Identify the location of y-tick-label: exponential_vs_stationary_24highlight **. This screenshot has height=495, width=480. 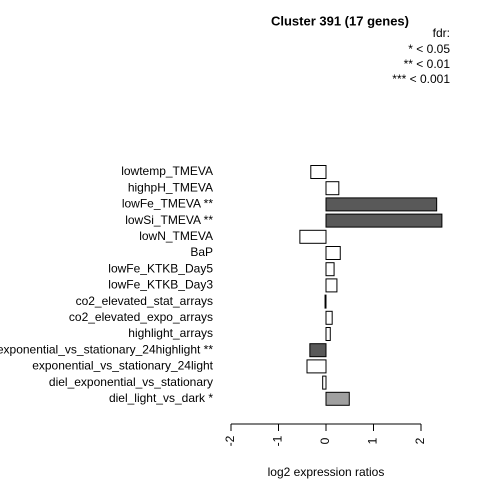
(106, 349).